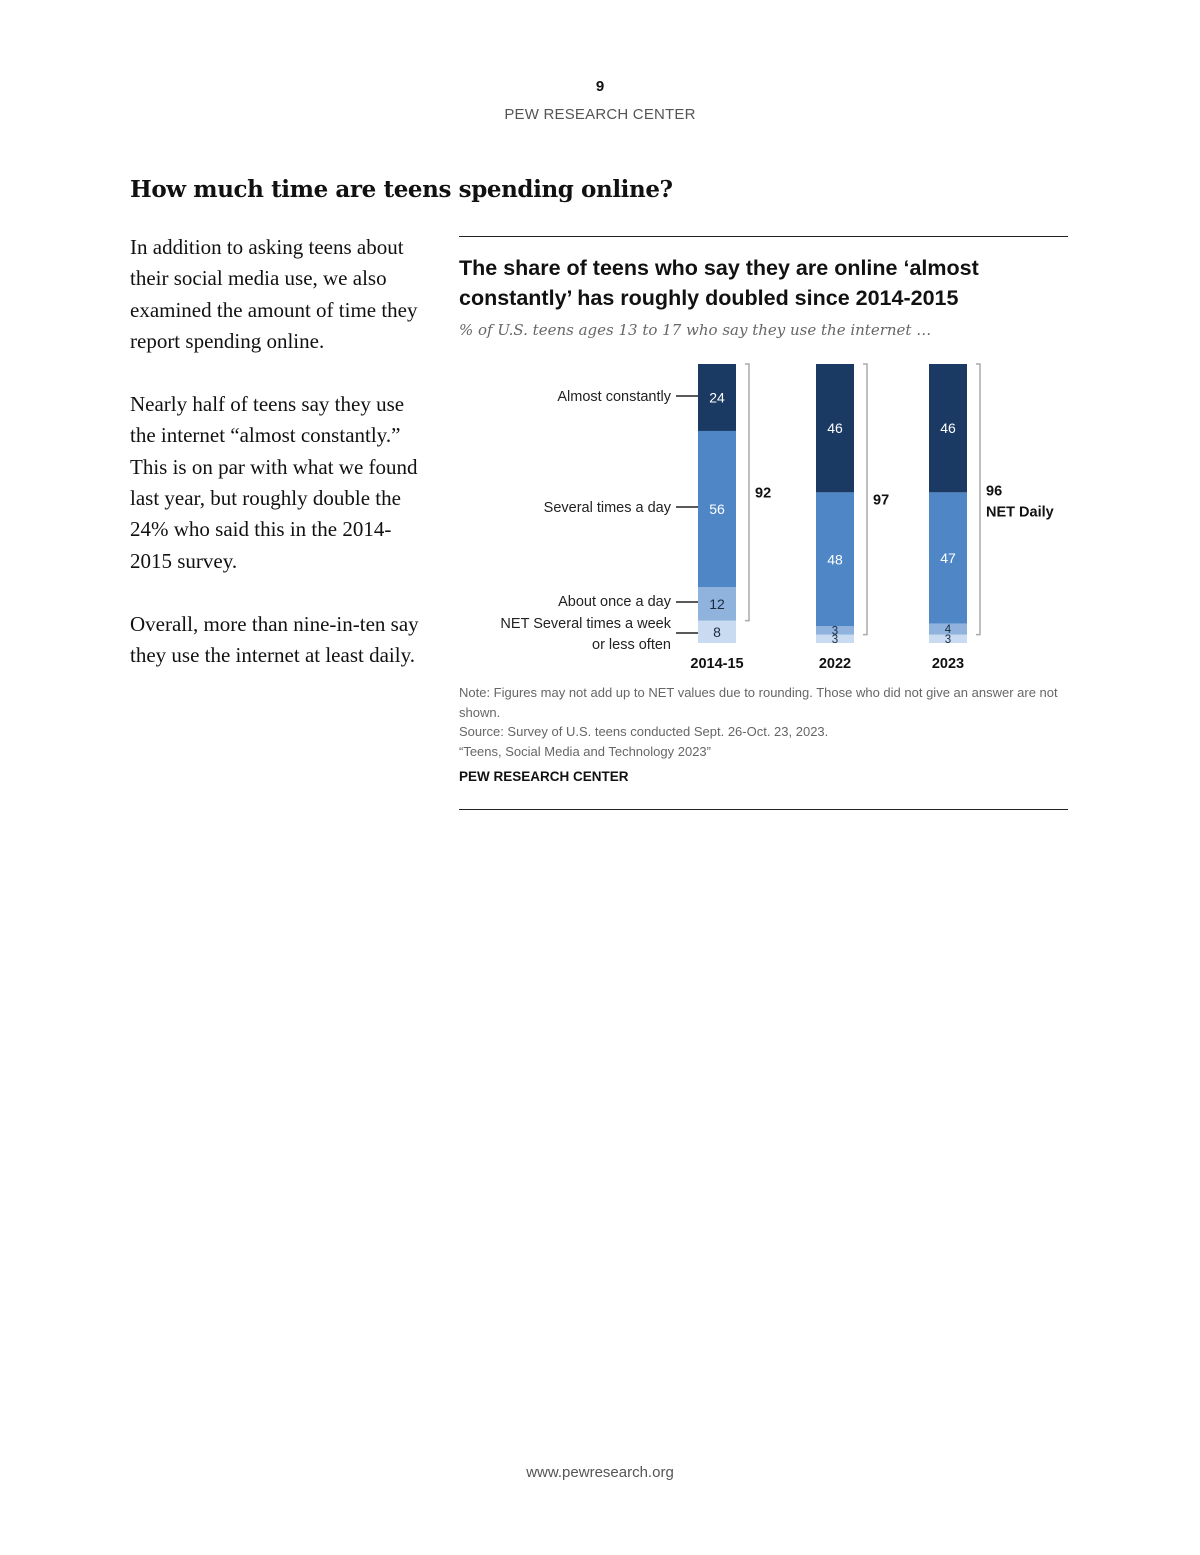 The height and width of the screenshot is (1555, 1200). I want to click on net-daily-value: 97, so click(881, 500).